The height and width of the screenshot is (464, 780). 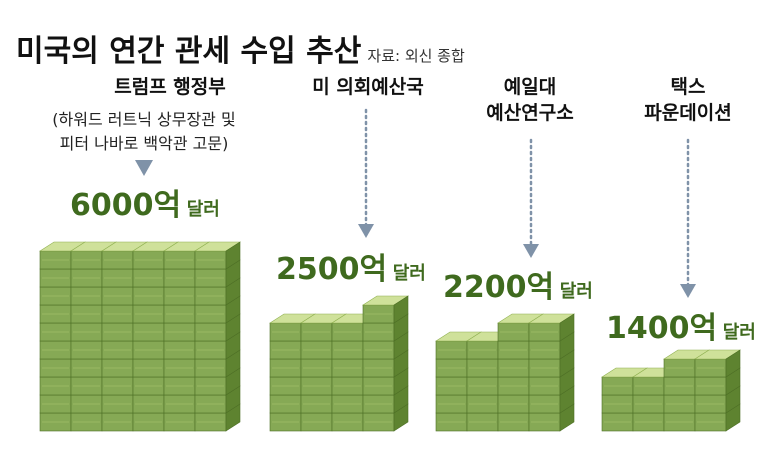 I want to click on source-line: 미 의회예산국, so click(x=368, y=87).